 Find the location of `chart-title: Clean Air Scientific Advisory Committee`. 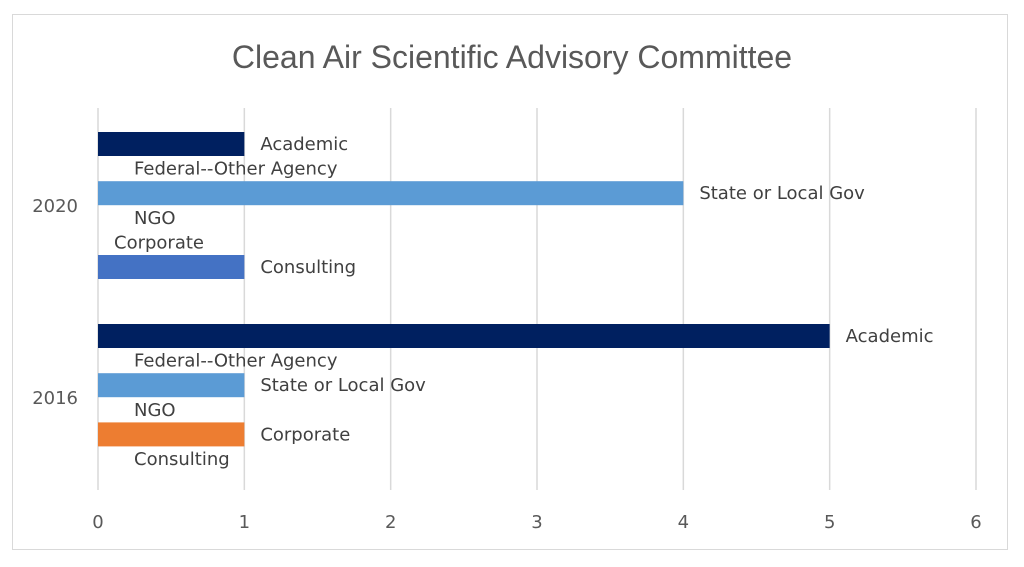

chart-title: Clean Air Scientific Advisory Committee is located at coordinates (512, 57).